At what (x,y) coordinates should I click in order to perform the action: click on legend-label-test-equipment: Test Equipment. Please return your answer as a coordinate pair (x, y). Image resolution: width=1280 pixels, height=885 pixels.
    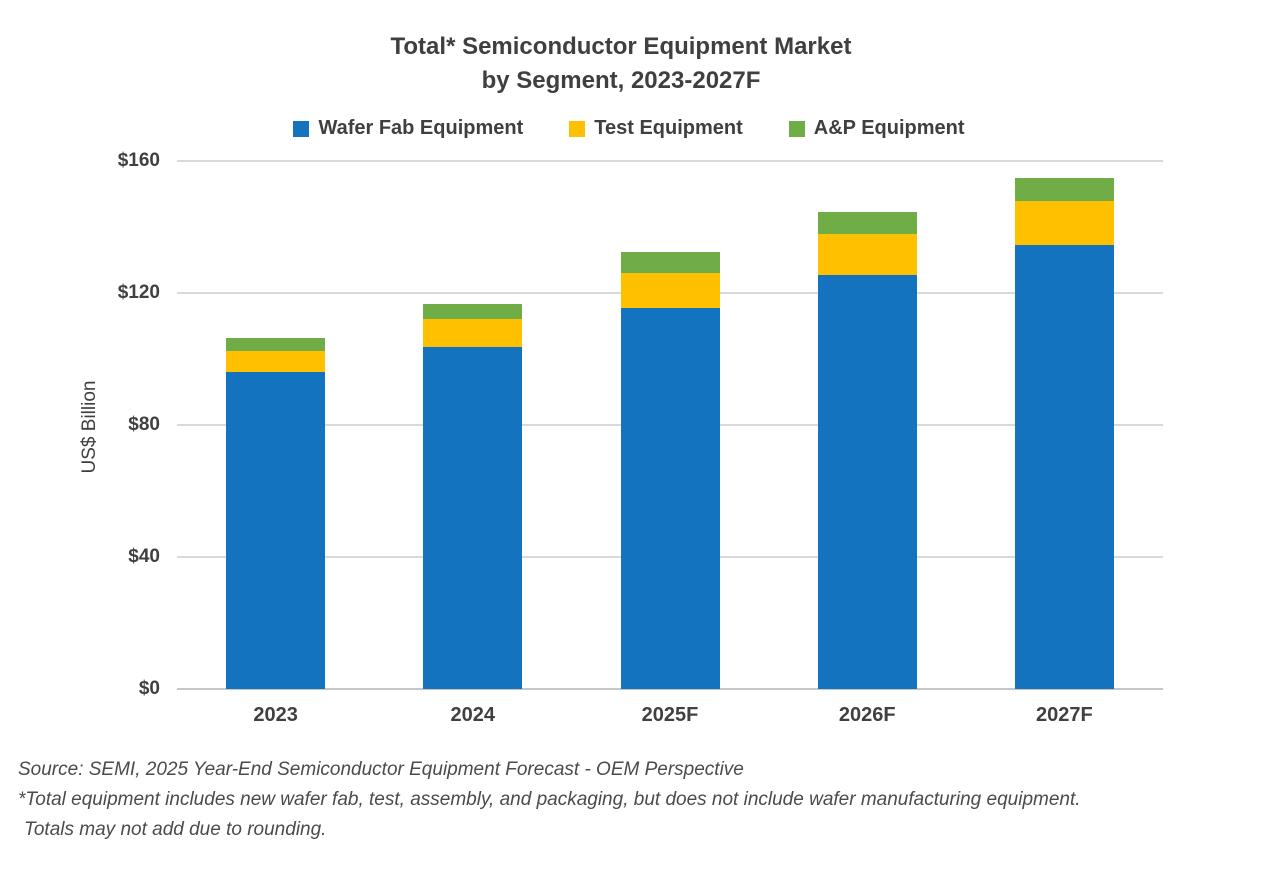
    Looking at the image, I should click on (668, 128).